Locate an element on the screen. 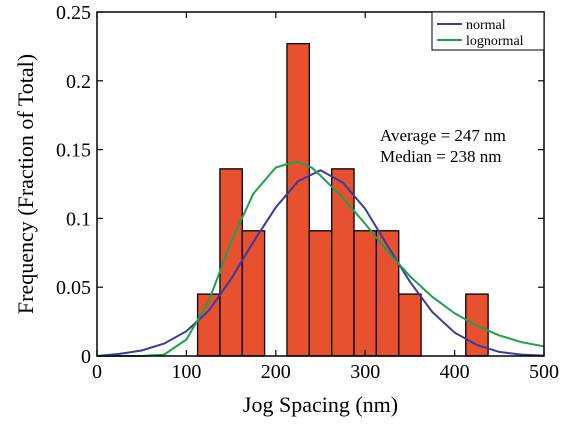  y-tick-label-2: 0.1 is located at coordinates (78, 219).